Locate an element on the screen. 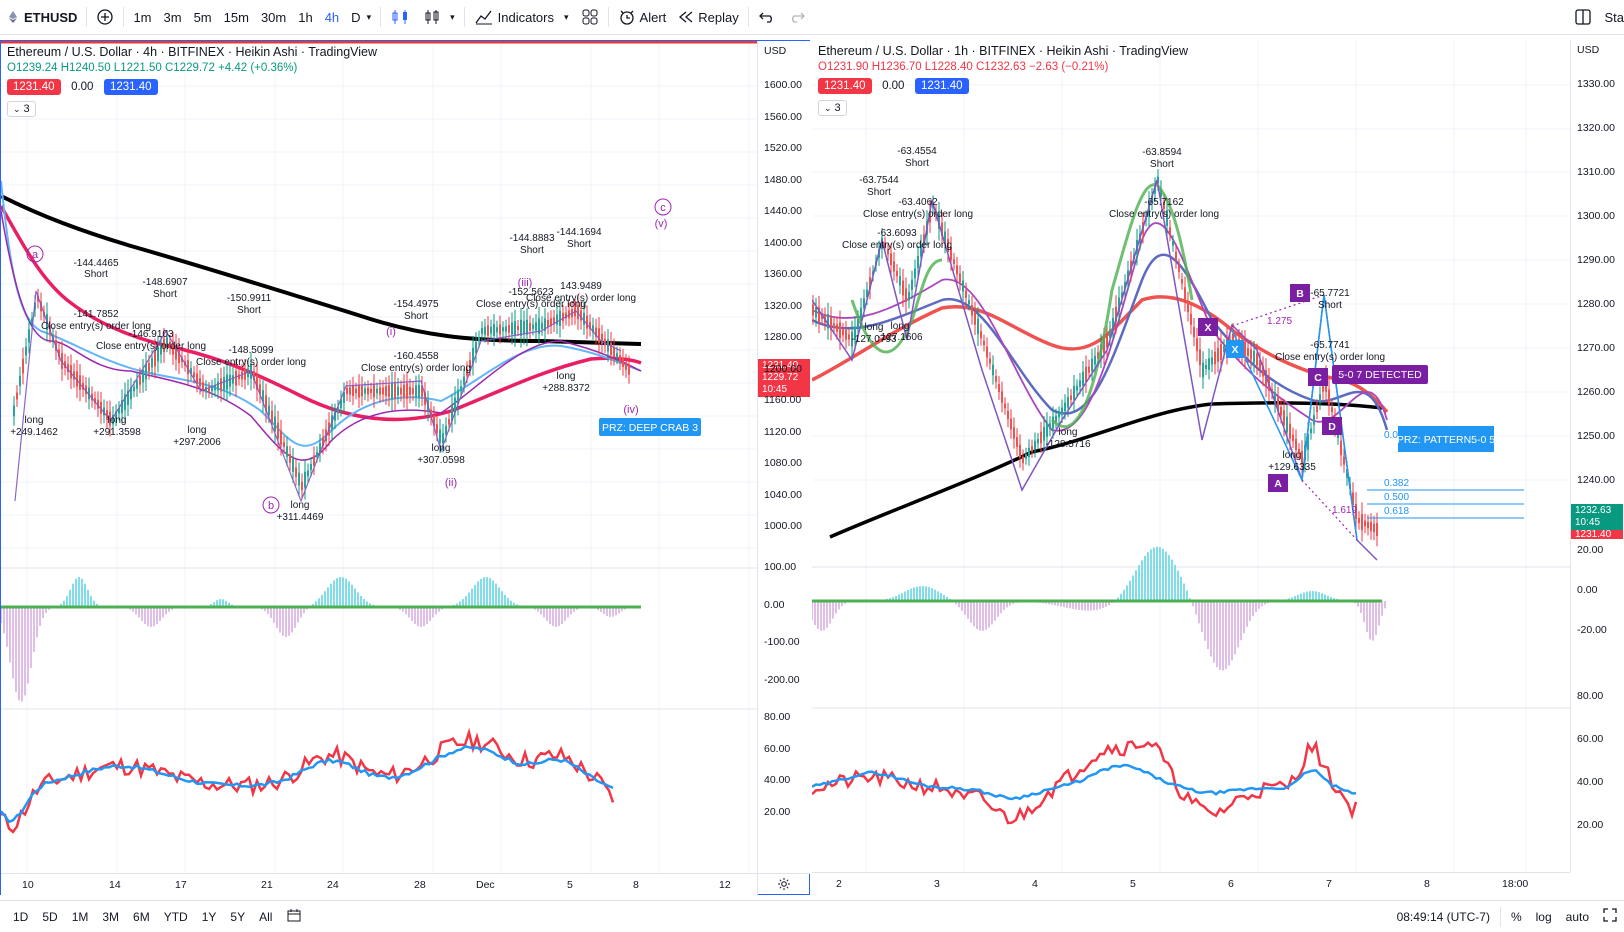 The image size is (1624, 932). range-3m: 3M is located at coordinates (111, 916).